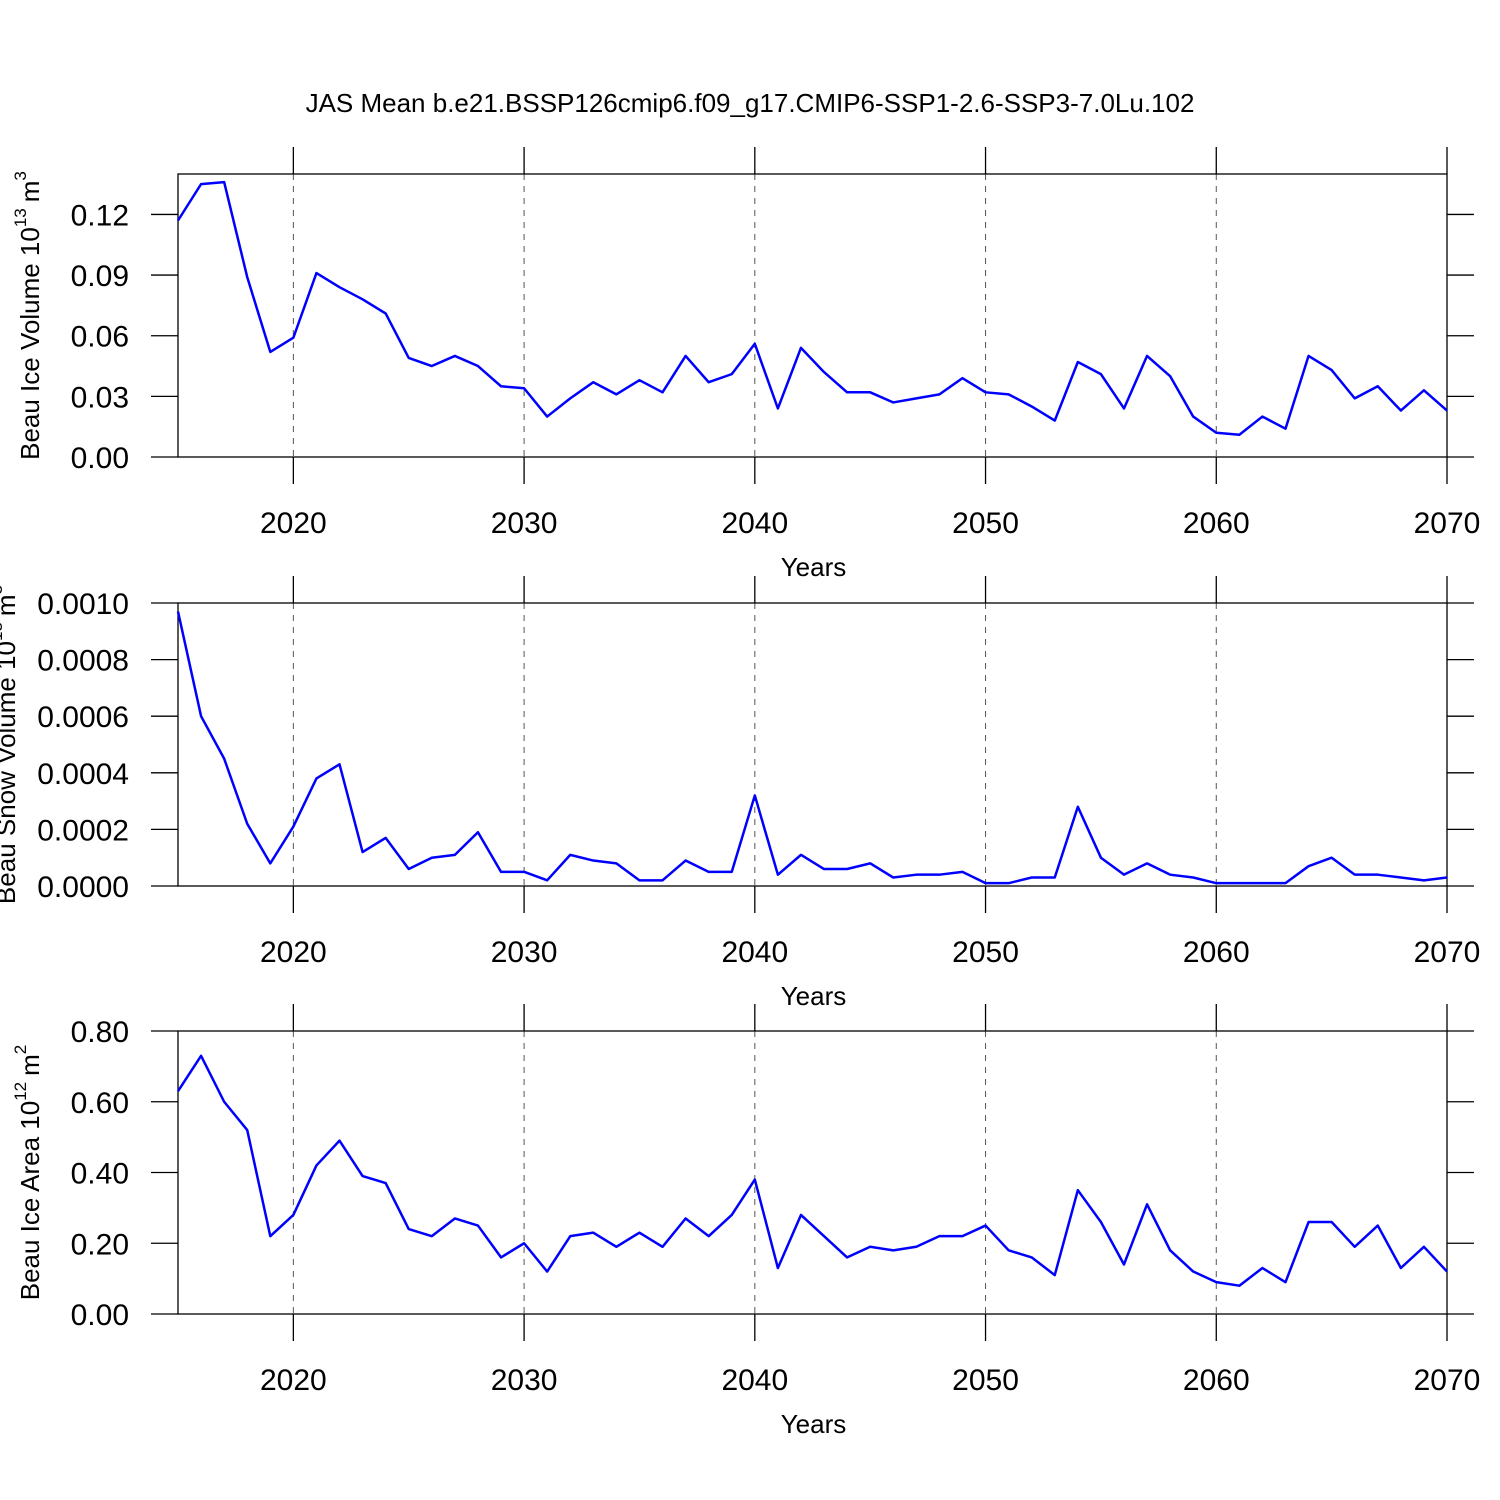 Image resolution: width=1500 pixels, height=1500 pixels. What do you see at coordinates (30, 1200) in the screenshot?
I see `y-axis-label-text: Beau Ice Area 10` at bounding box center [30, 1200].